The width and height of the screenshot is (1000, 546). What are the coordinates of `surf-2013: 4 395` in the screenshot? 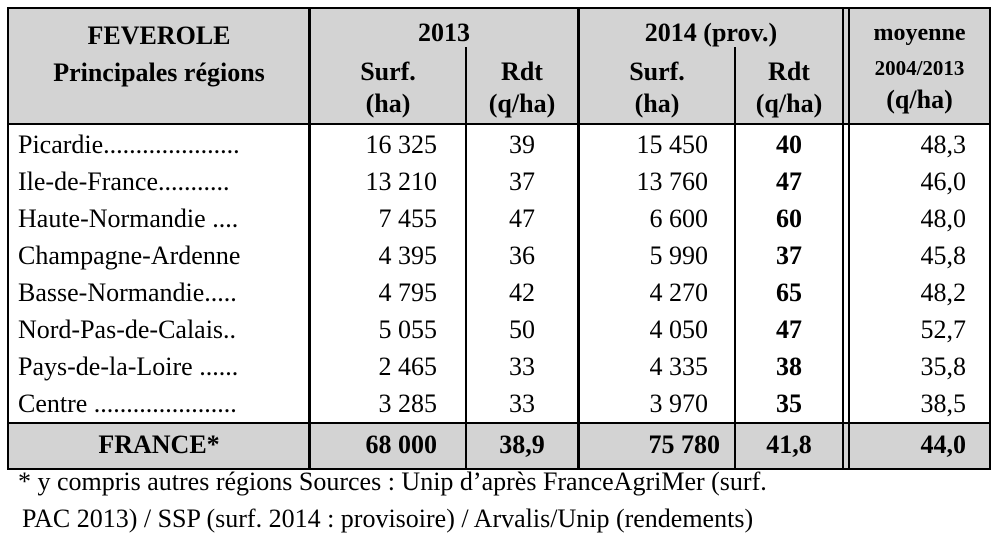 It's located at (408, 255).